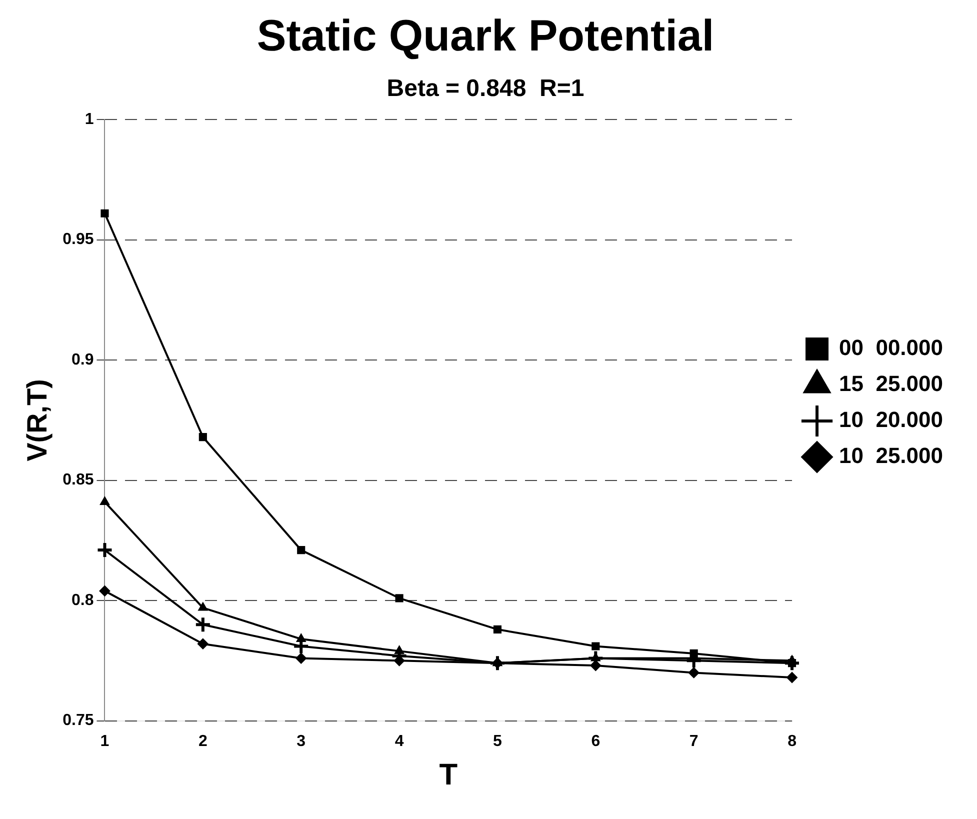 This screenshot has height=819, width=977. What do you see at coordinates (89, 119) in the screenshot?
I see `y-tick-label: 1` at bounding box center [89, 119].